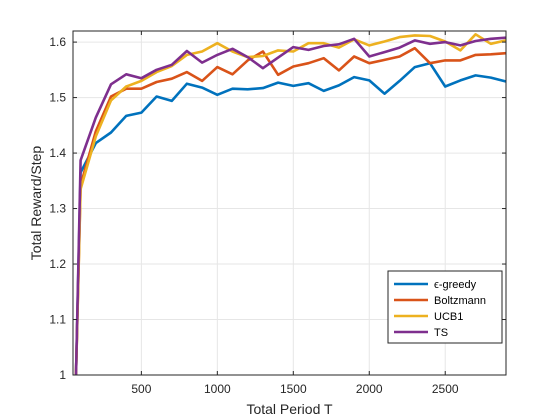 The width and height of the screenshot is (560, 420). I want to click on legend-label: TS, so click(441, 333).